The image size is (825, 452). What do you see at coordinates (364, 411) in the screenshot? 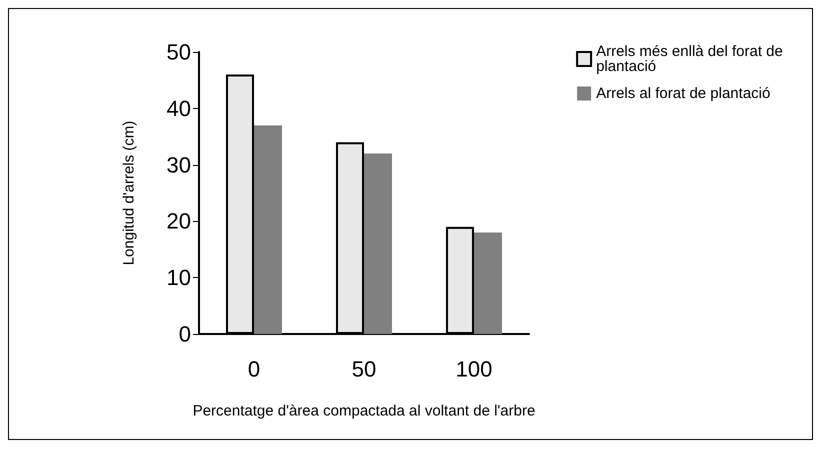
I see `x-axis-title: Percentatge d'àrea compactada al voltant de l'arbre` at bounding box center [364, 411].